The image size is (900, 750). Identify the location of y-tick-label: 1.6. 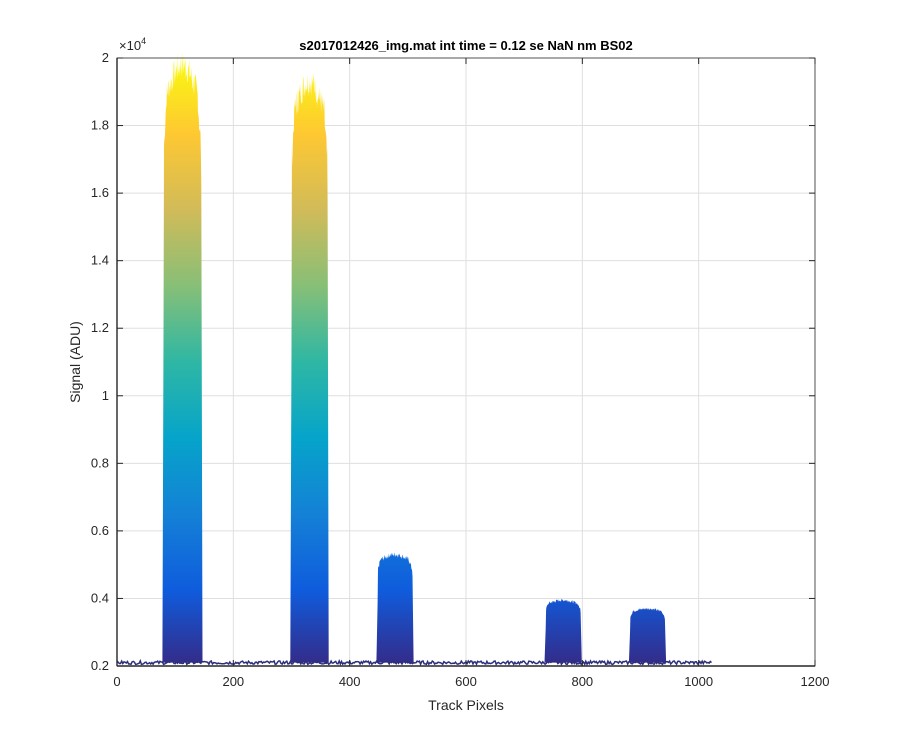
(100, 192).